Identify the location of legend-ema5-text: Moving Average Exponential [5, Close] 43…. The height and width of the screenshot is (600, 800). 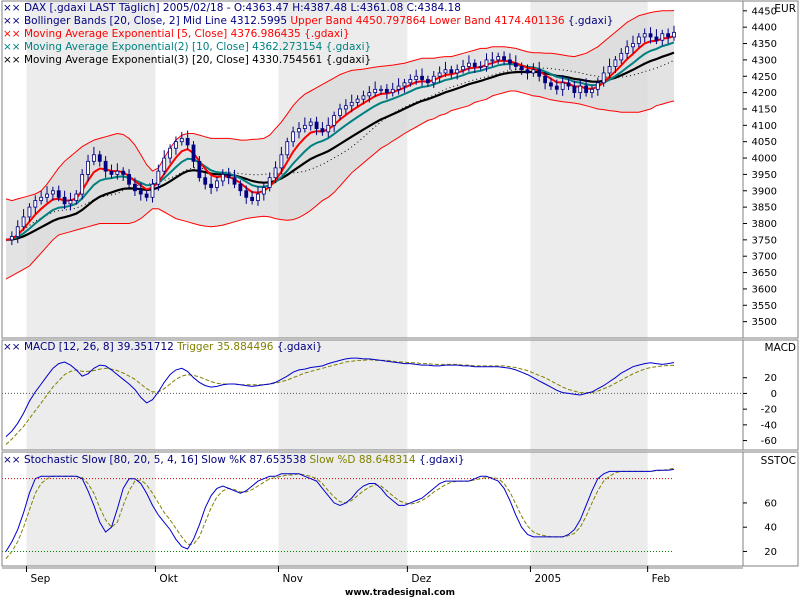
(186, 34).